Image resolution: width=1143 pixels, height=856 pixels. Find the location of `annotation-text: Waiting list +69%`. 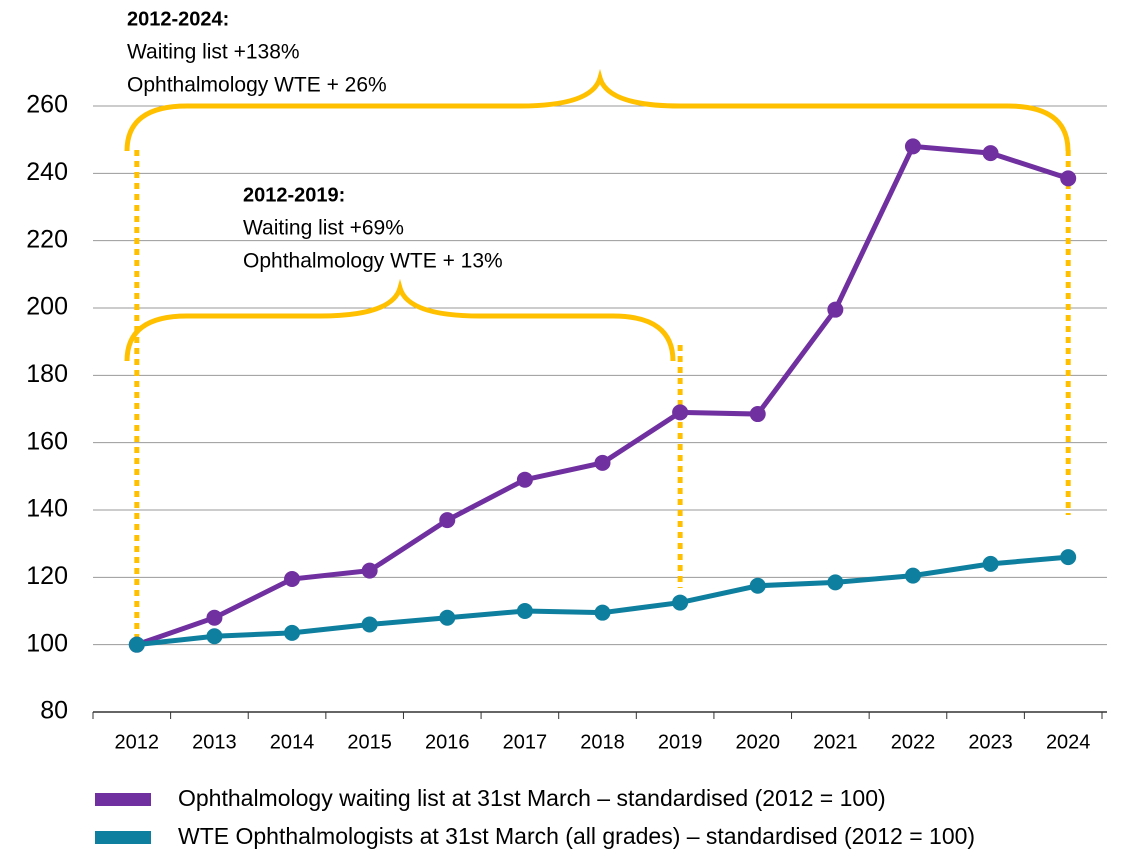

annotation-text: Waiting list +69% is located at coordinates (323, 228).